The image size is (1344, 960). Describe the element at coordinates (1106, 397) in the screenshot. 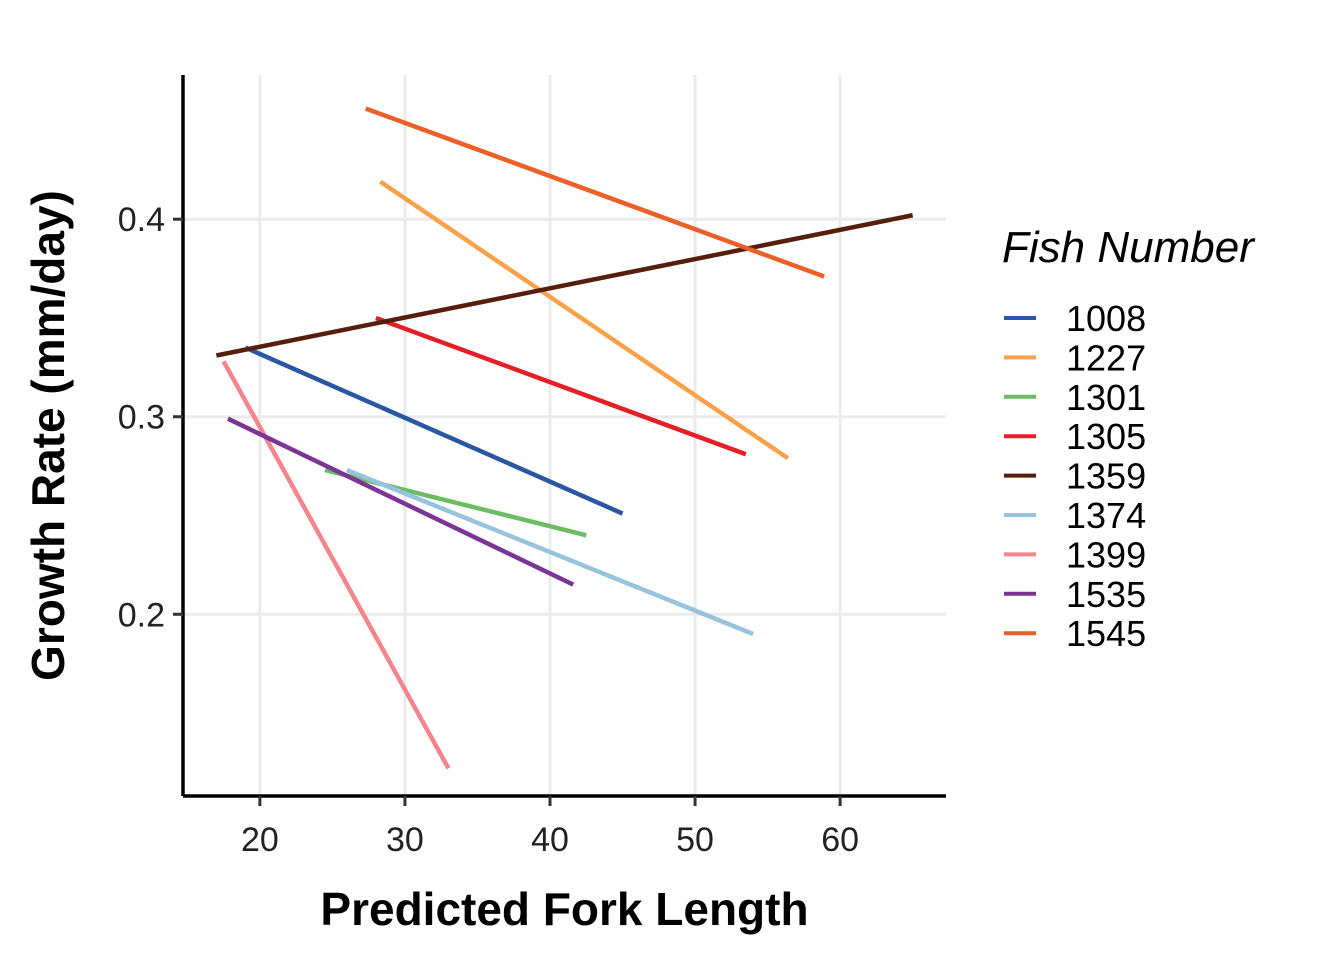

I see `legend-label-1301: 1301` at that location.